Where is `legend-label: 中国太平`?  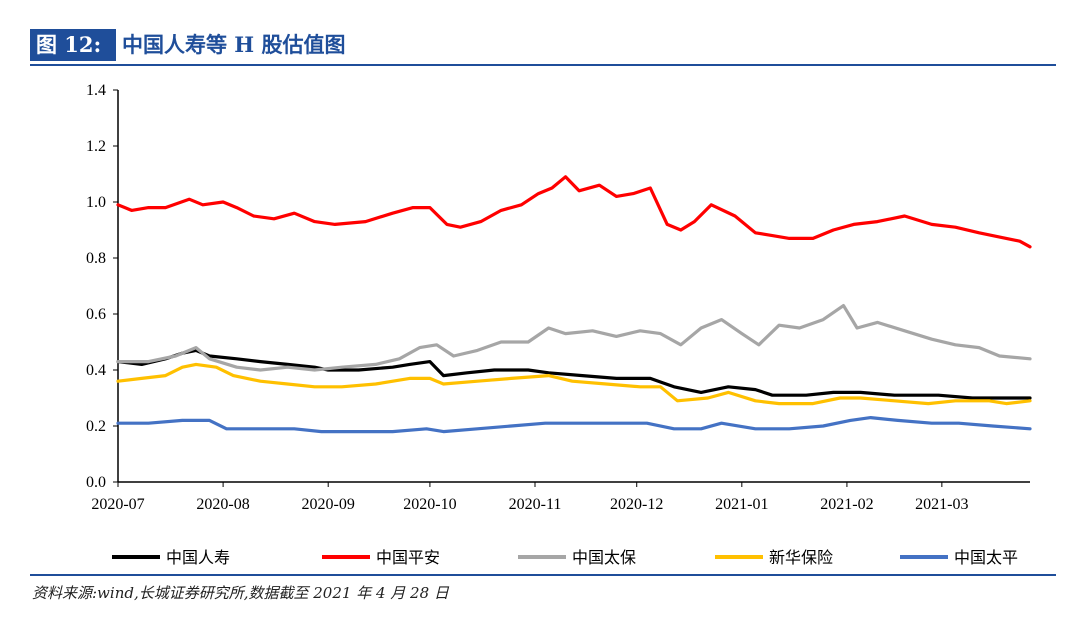 legend-label: 中国太平 is located at coordinates (986, 557).